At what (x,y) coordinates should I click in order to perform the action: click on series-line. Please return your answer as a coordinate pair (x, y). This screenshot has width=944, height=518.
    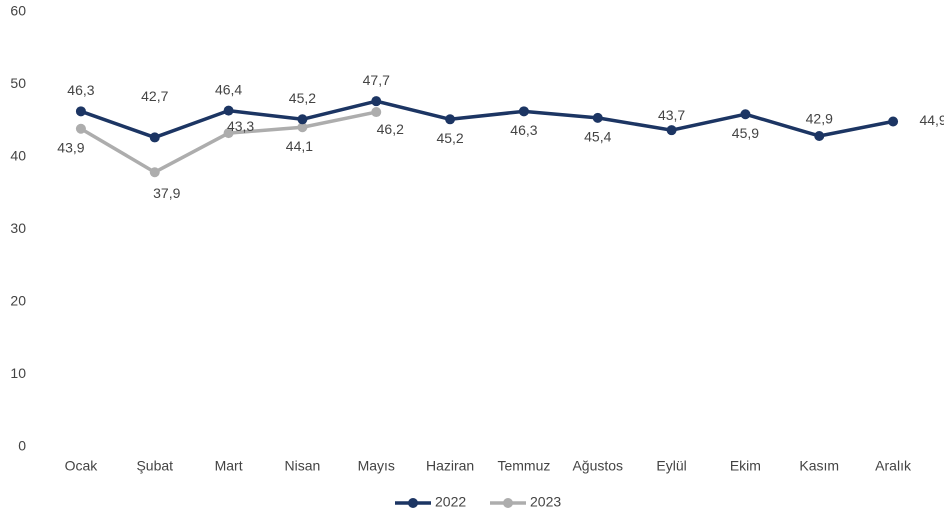
    Looking at the image, I should click on (487, 119).